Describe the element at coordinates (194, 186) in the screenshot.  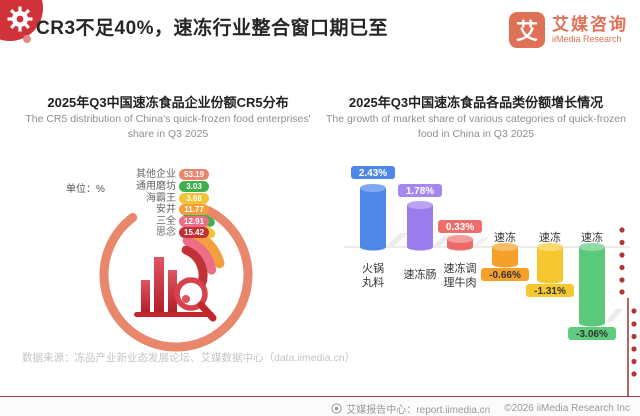
I see `value-pill: 3.03` at that location.